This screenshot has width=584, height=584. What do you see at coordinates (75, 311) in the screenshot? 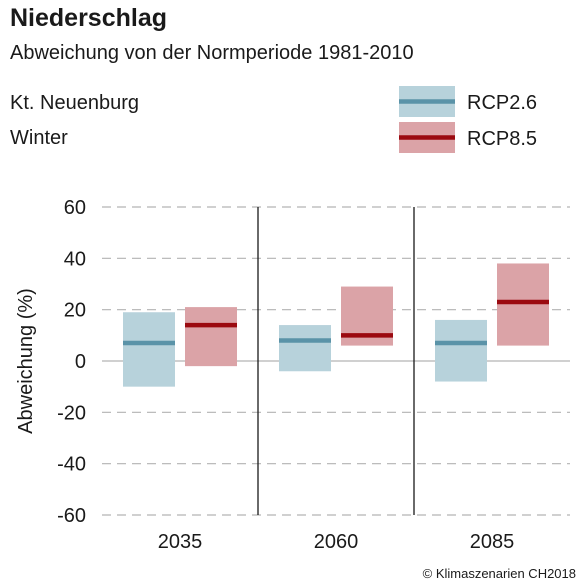
I see `y-tick-label: 20` at bounding box center [75, 311].